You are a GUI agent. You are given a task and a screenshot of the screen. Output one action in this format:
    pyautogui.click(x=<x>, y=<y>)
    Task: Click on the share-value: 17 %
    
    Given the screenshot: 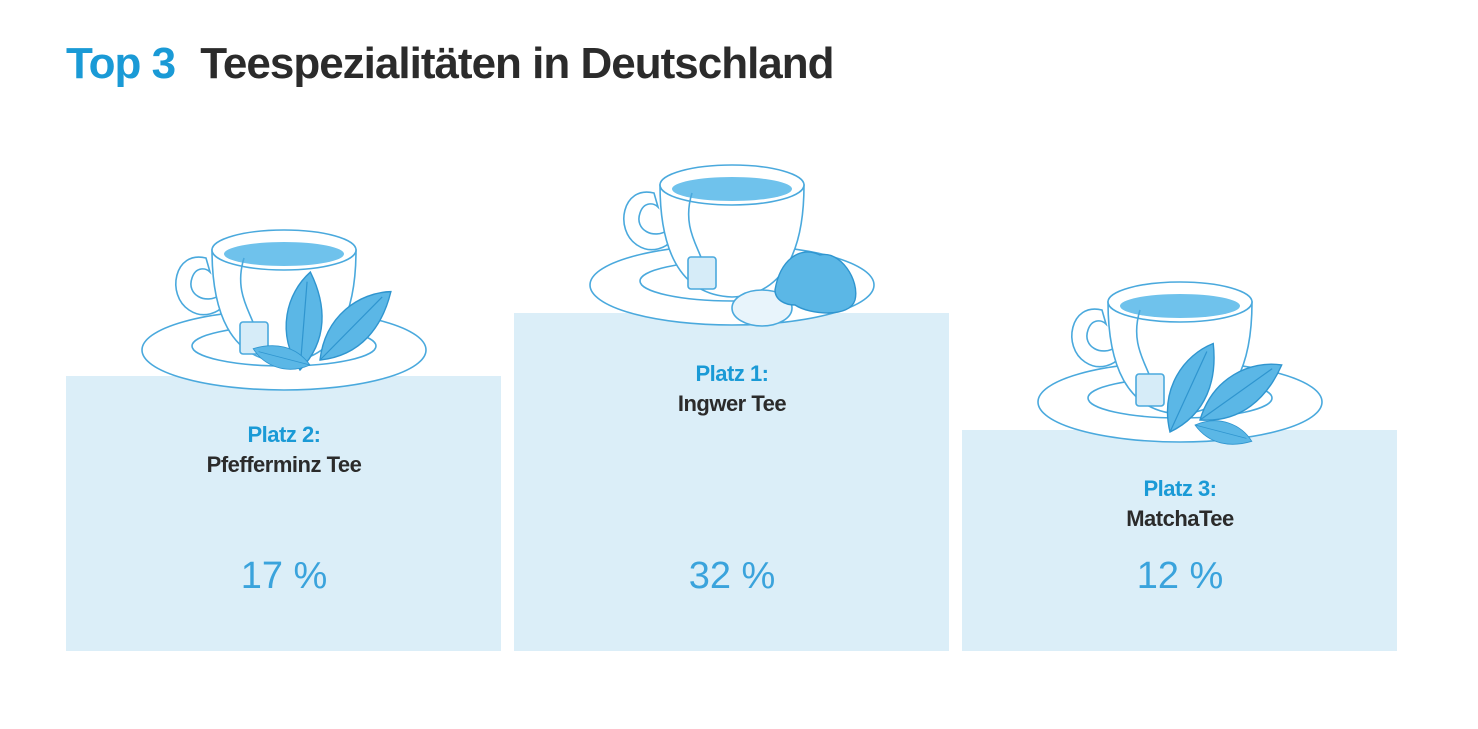 What is the action you would take?
    pyautogui.click(x=284, y=576)
    